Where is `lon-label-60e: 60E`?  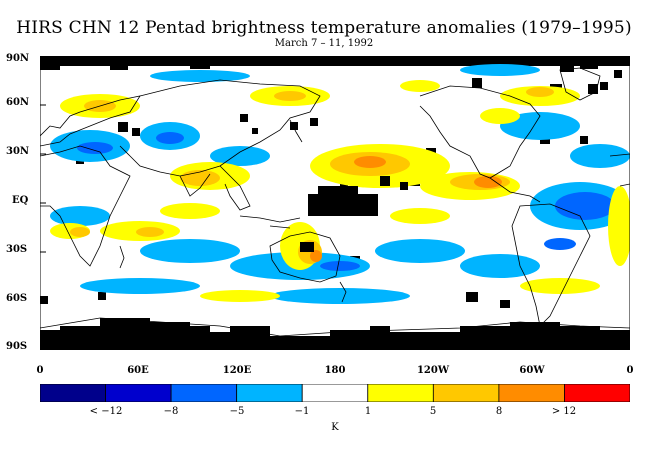
lon-label-60e: 60E is located at coordinates (138, 370).